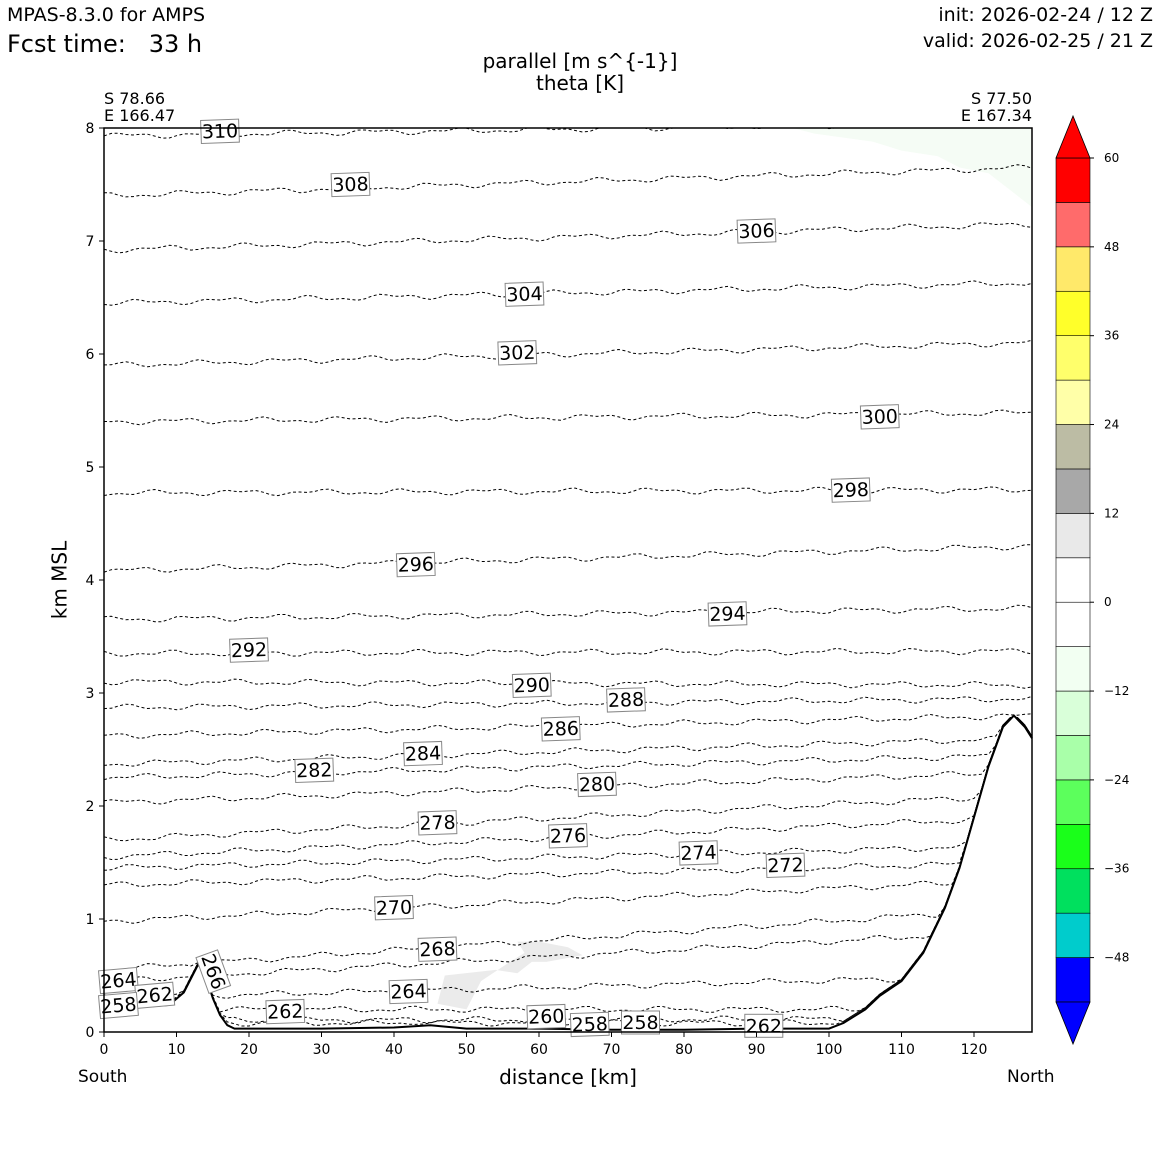  What do you see at coordinates (155, 995) in the screenshot?
I see `contour-label-extra-1-text: 262` at bounding box center [155, 995].